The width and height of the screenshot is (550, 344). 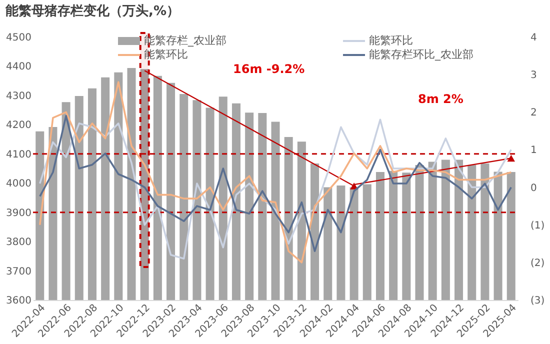 What do you see at coordinates (533, 150) in the screenshot?
I see `y2-tick-label: 1` at bounding box center [533, 150].